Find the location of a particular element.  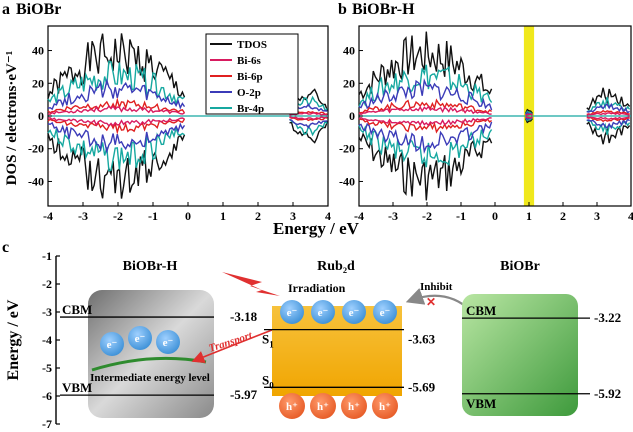

dos-br-4p-valence-up is located at coordinates (425, 86).